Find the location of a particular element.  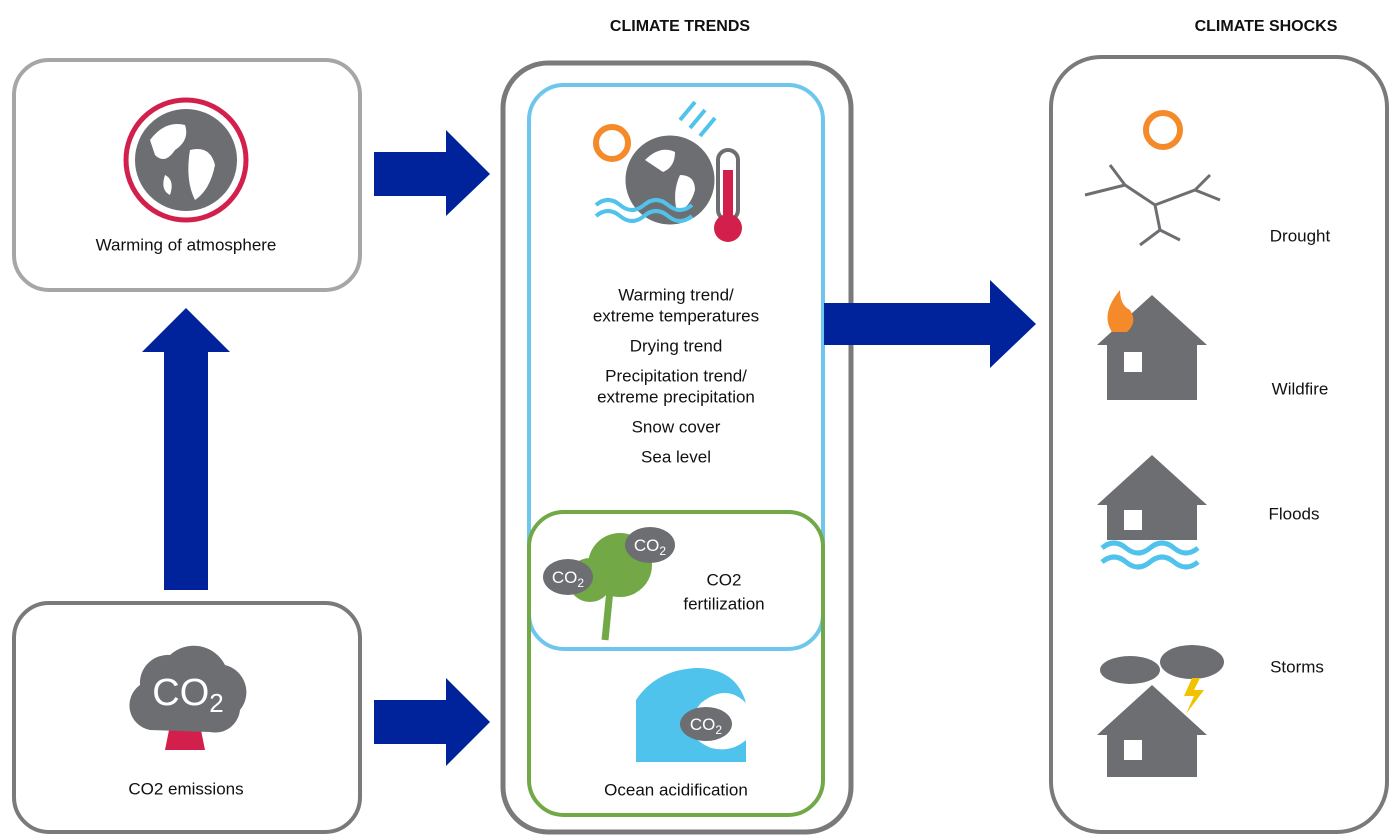

trends-inner-box is located at coordinates (676, 367).